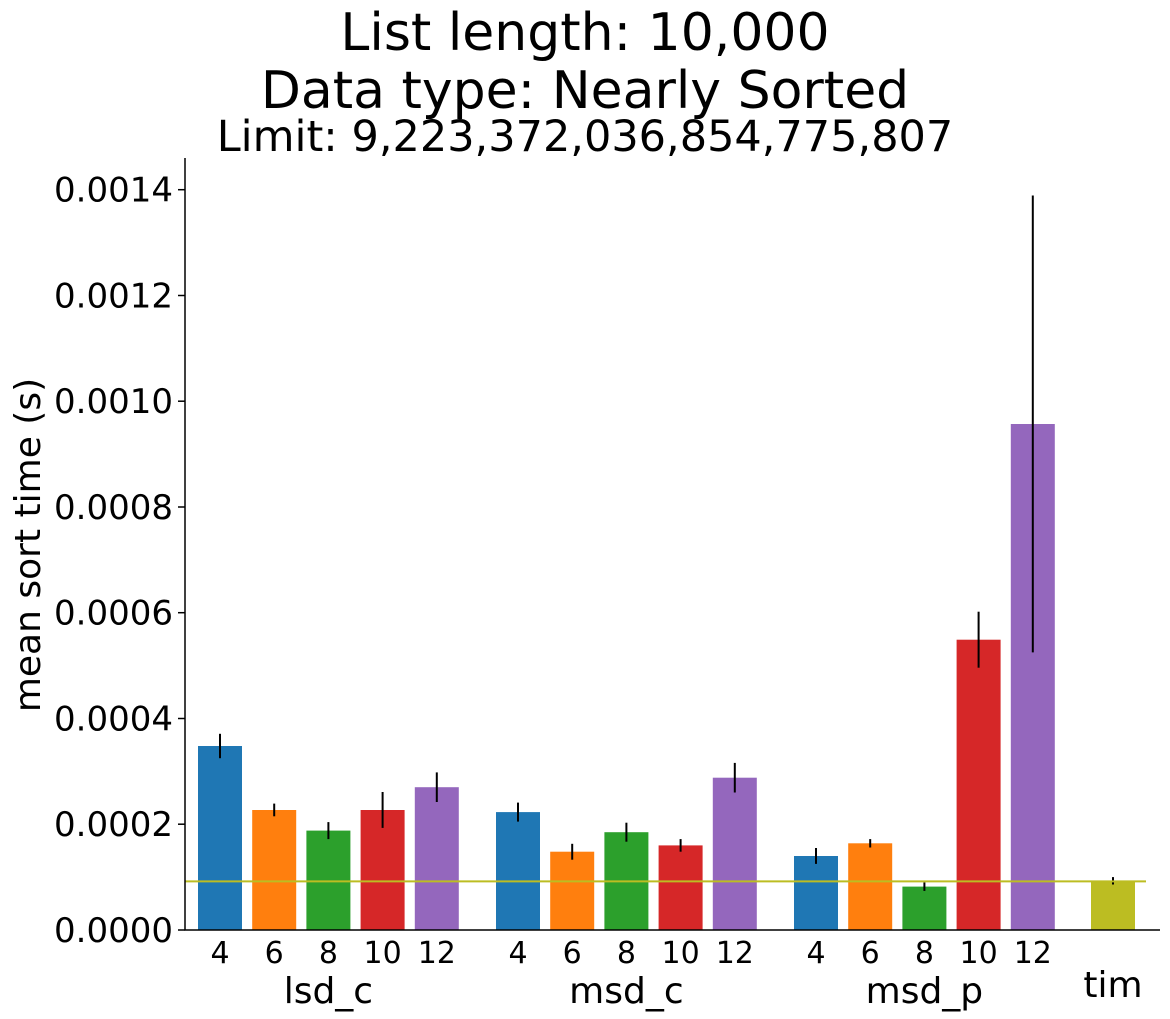  What do you see at coordinates (1113, 905) in the screenshot?
I see `bar-tim-all` at bounding box center [1113, 905].